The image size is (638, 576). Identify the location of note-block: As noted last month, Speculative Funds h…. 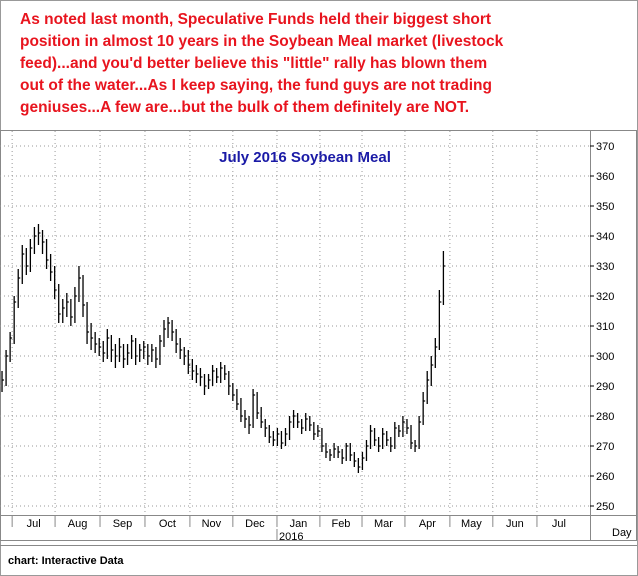
(262, 63).